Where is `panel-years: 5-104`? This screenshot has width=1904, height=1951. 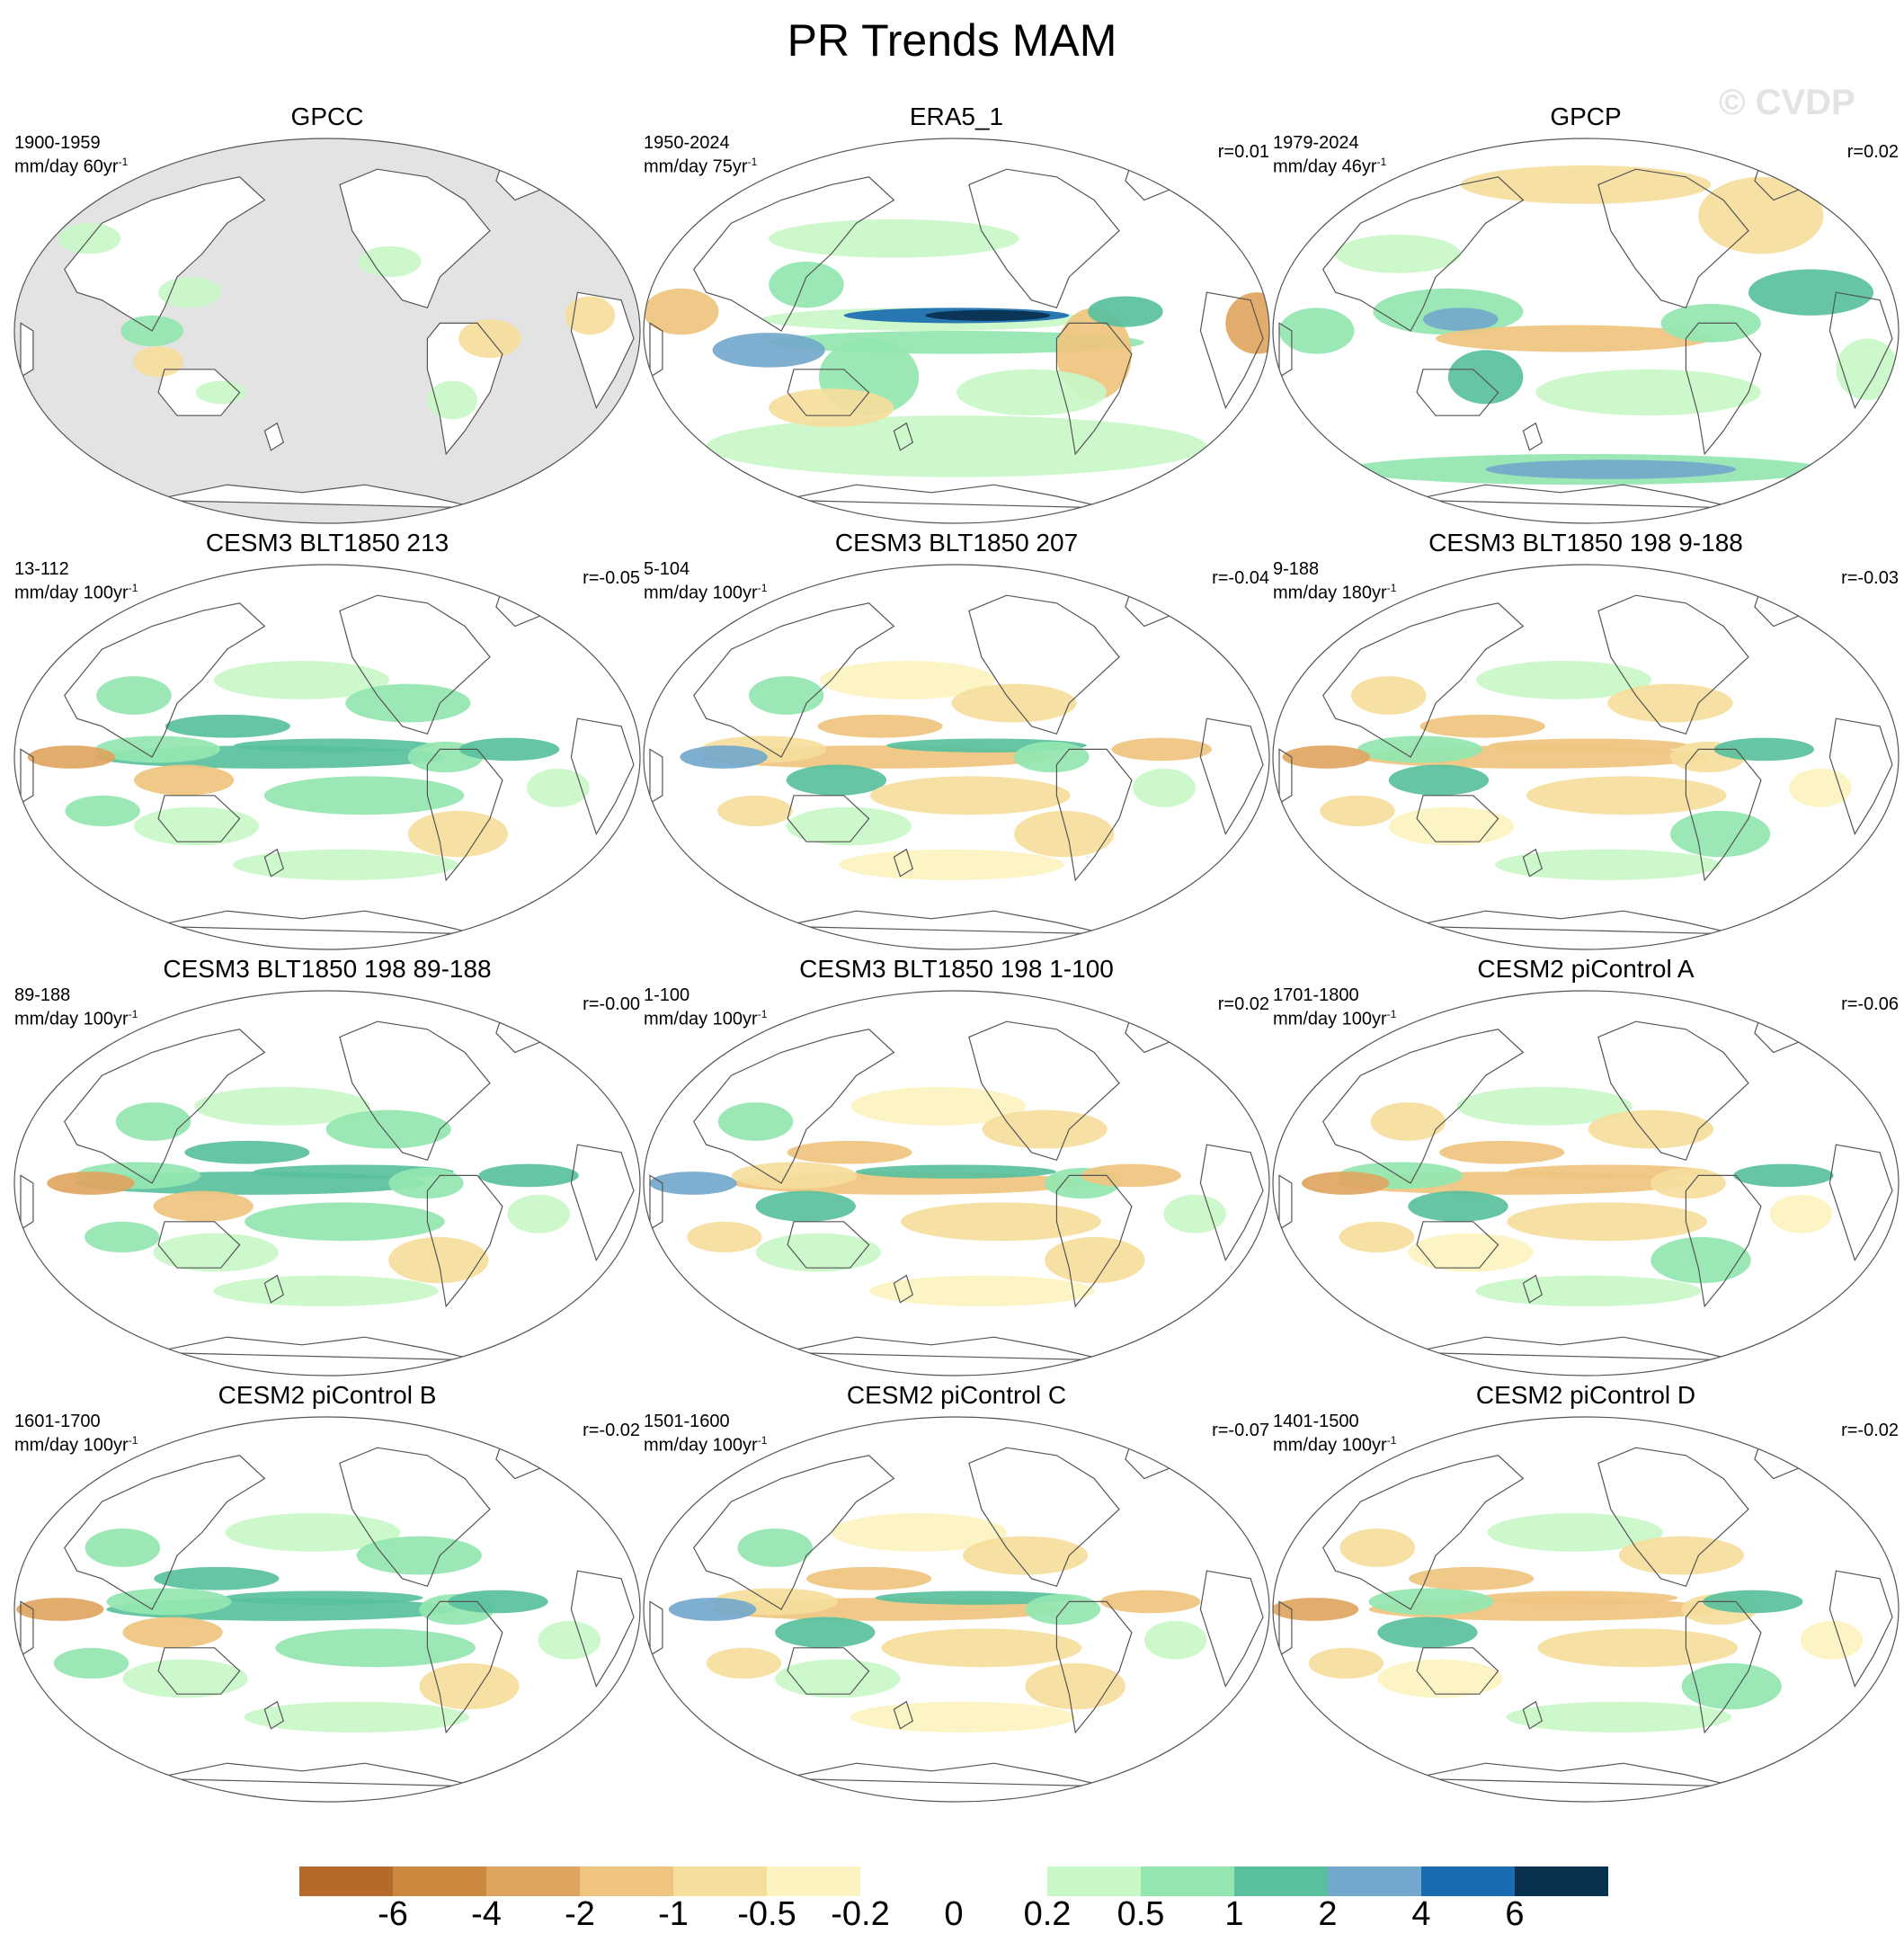
panel-years: 5-104 is located at coordinates (667, 569).